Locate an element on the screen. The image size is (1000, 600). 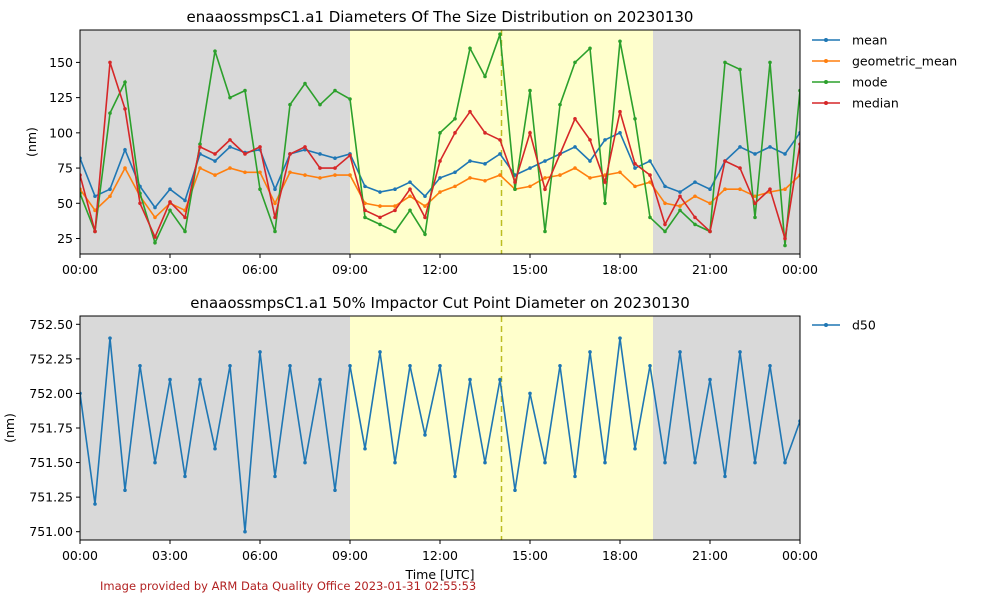
night-shading is located at coordinates (215, 142).